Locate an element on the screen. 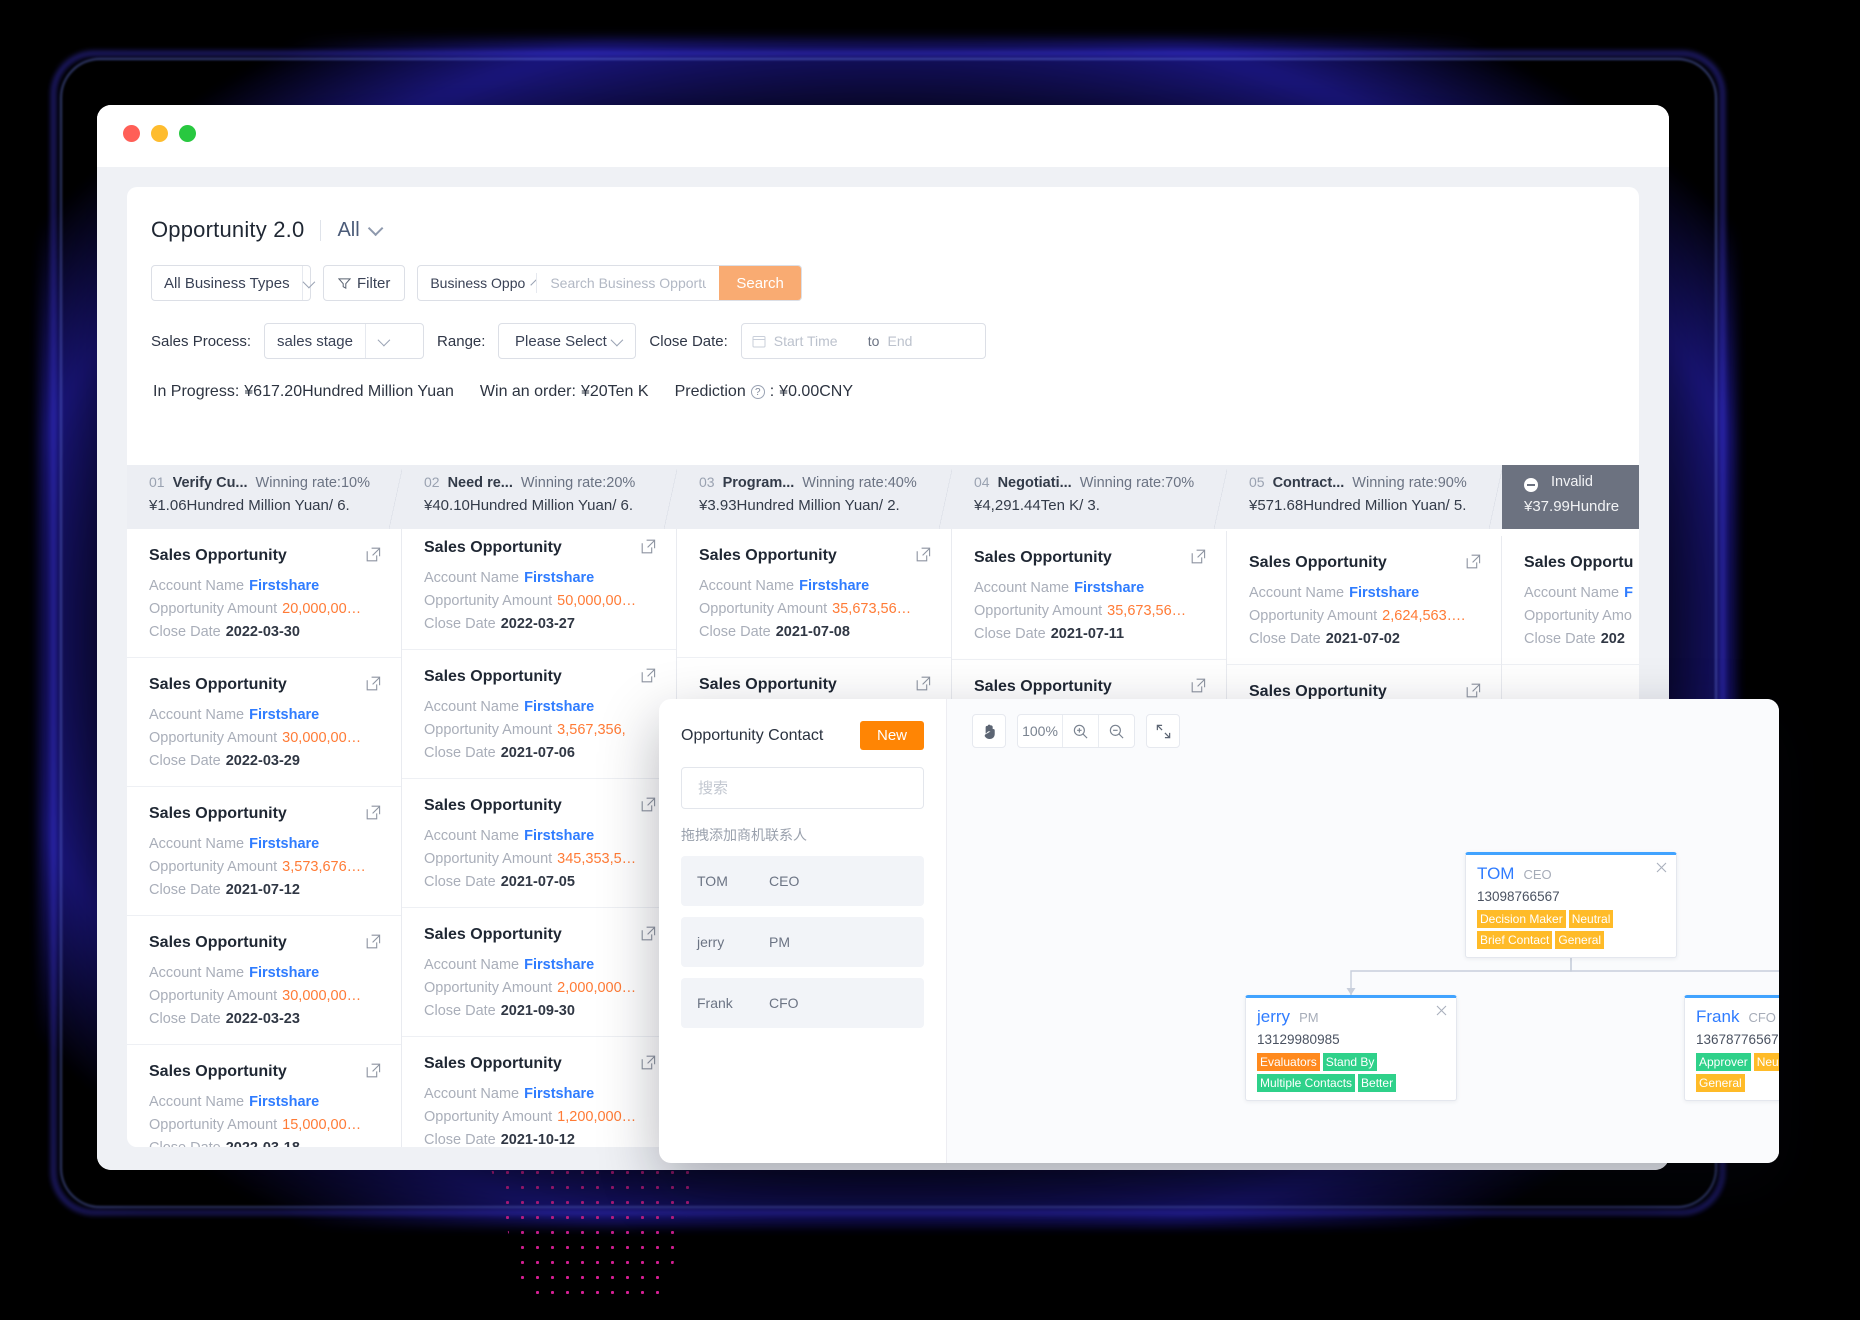 This screenshot has width=1860, height=1320. contact-search-input is located at coordinates (802, 788).